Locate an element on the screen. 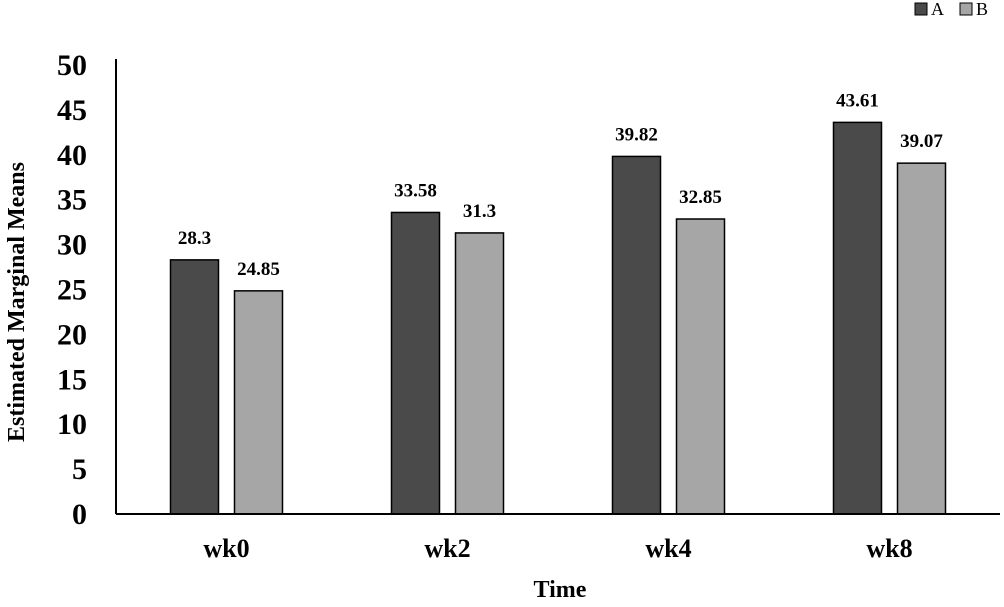 Image resolution: width=1004 pixels, height=607 pixels. y-axis-ticks: 0 5 10 15 20 25 30 35 40 45 50 is located at coordinates (72, 290).